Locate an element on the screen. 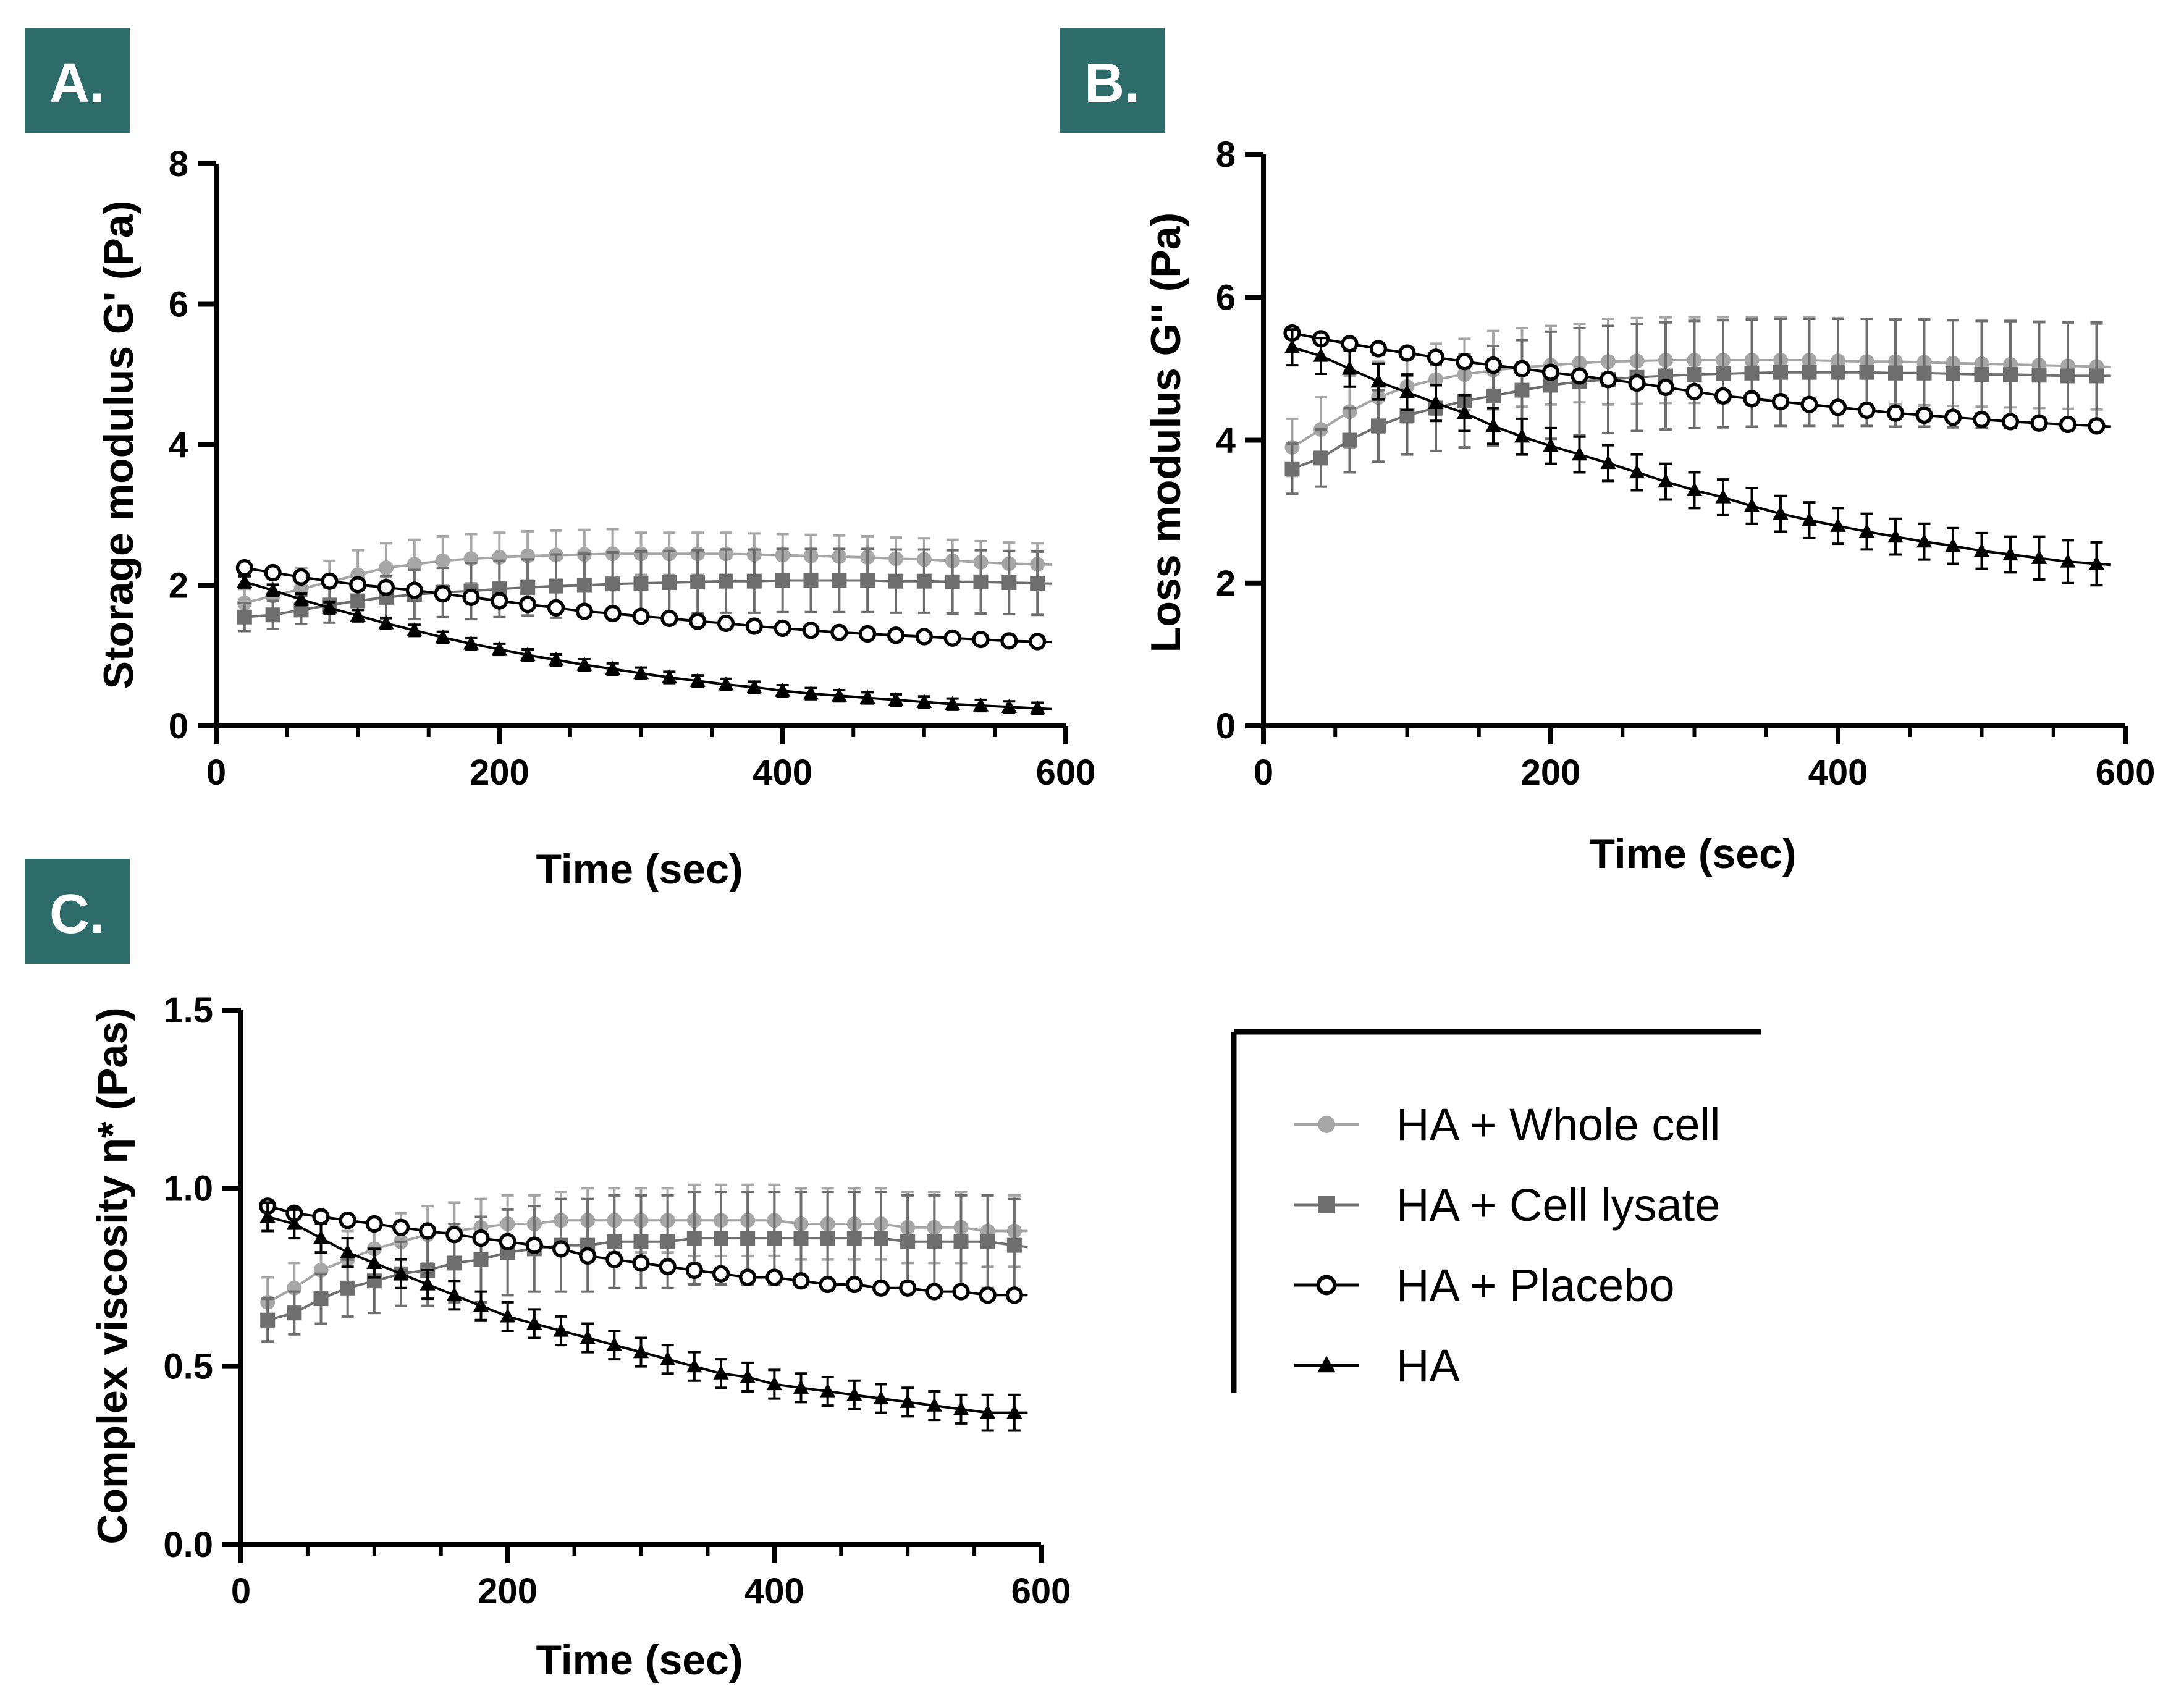 The height and width of the screenshot is (1699, 2184). y-tick-label: 6 is located at coordinates (1226, 297).